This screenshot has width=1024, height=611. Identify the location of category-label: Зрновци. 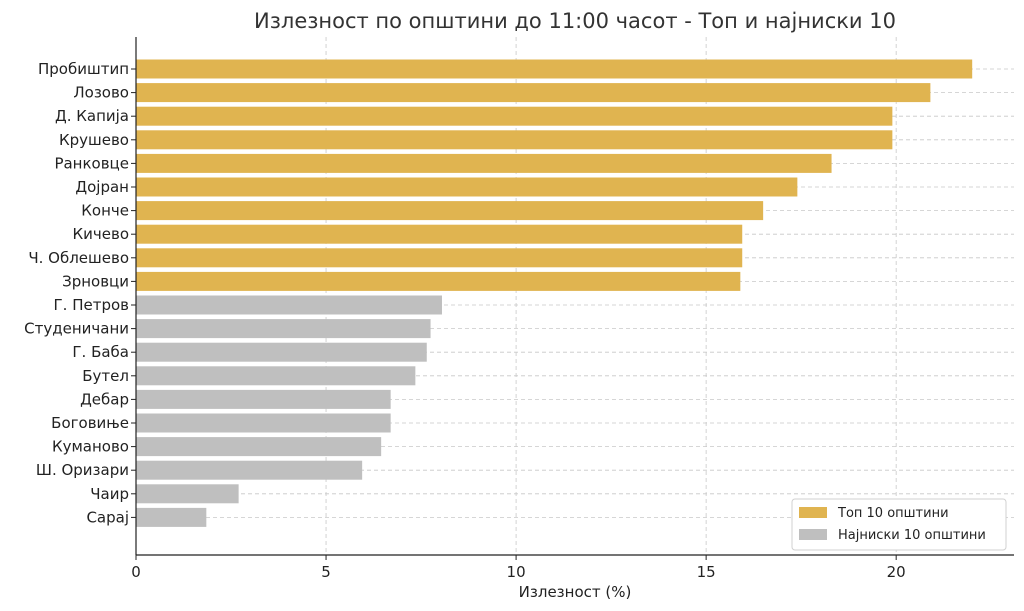
(95, 281).